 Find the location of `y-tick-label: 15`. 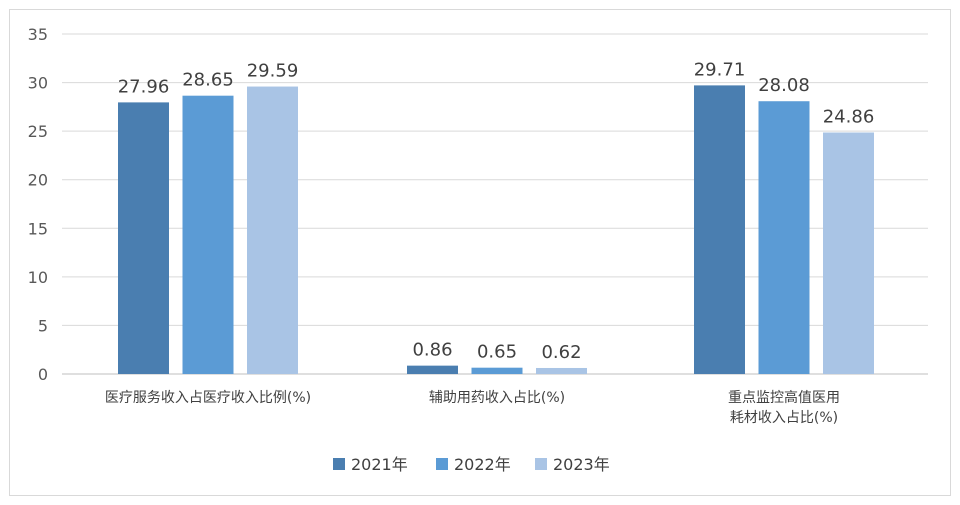

y-tick-label: 15 is located at coordinates (38, 228).